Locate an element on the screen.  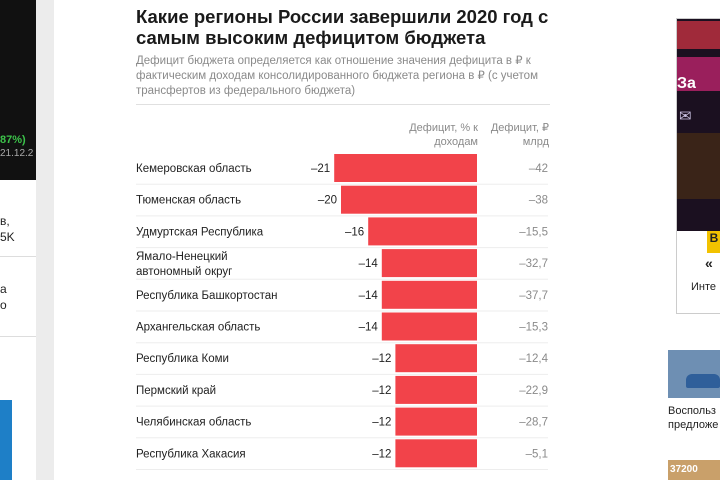
right-column: За ✉ В « Инте Воспольз предложе 37200 is located at coordinates (687, 240).